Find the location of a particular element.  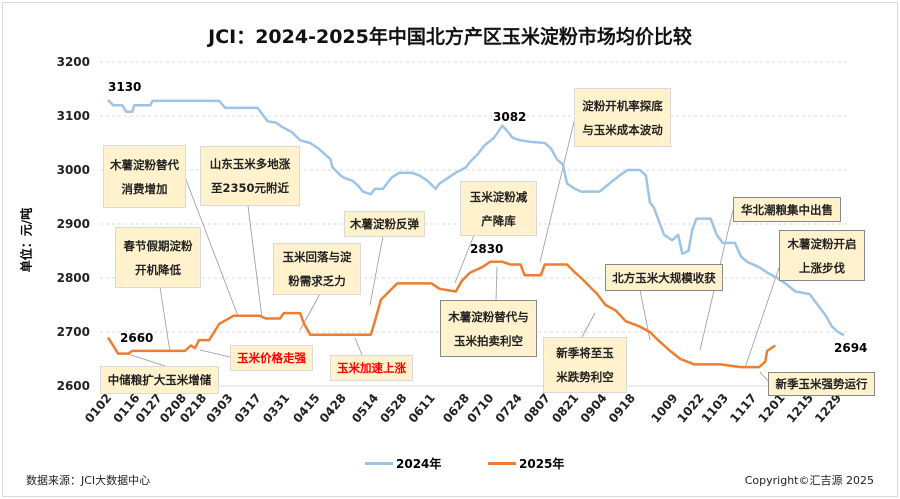

value-label-peak-2024: 3082 is located at coordinates (510, 117).